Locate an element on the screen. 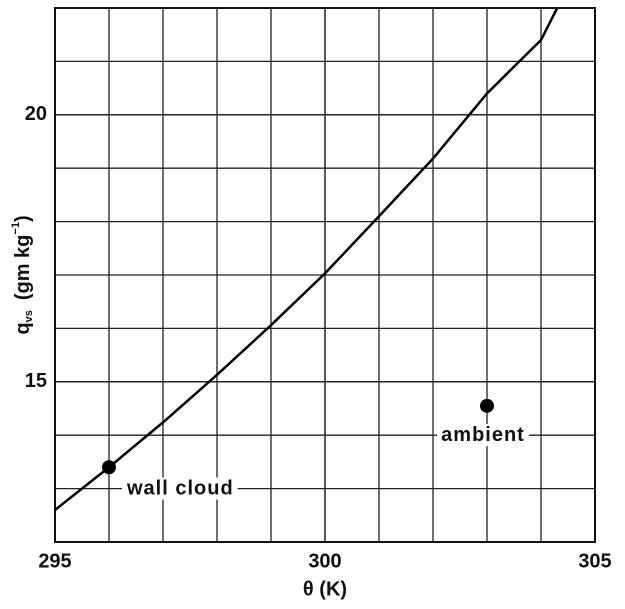  point-label: wall cloud is located at coordinates (180, 489).